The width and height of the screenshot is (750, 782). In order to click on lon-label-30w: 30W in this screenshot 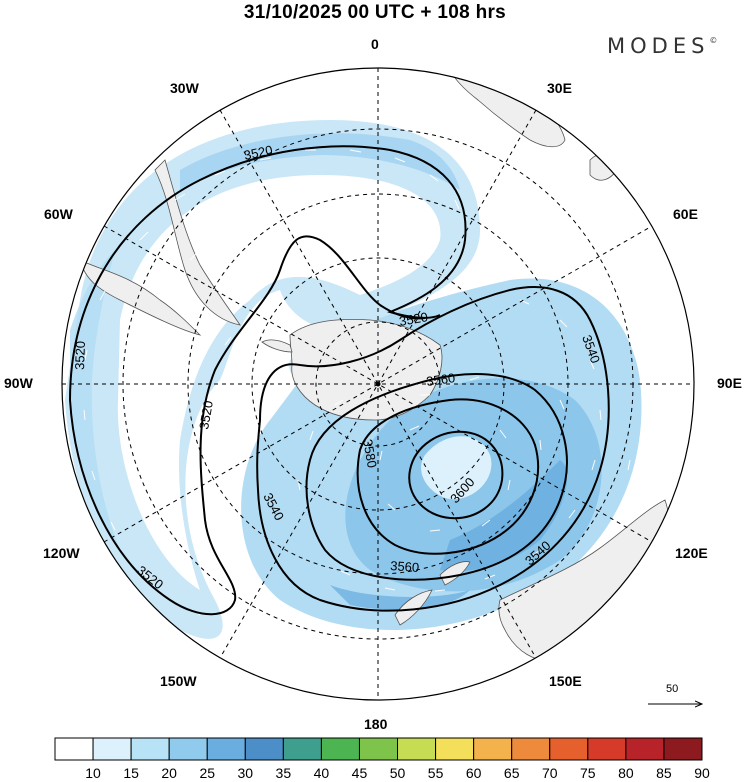, I will do `click(184, 88)`.